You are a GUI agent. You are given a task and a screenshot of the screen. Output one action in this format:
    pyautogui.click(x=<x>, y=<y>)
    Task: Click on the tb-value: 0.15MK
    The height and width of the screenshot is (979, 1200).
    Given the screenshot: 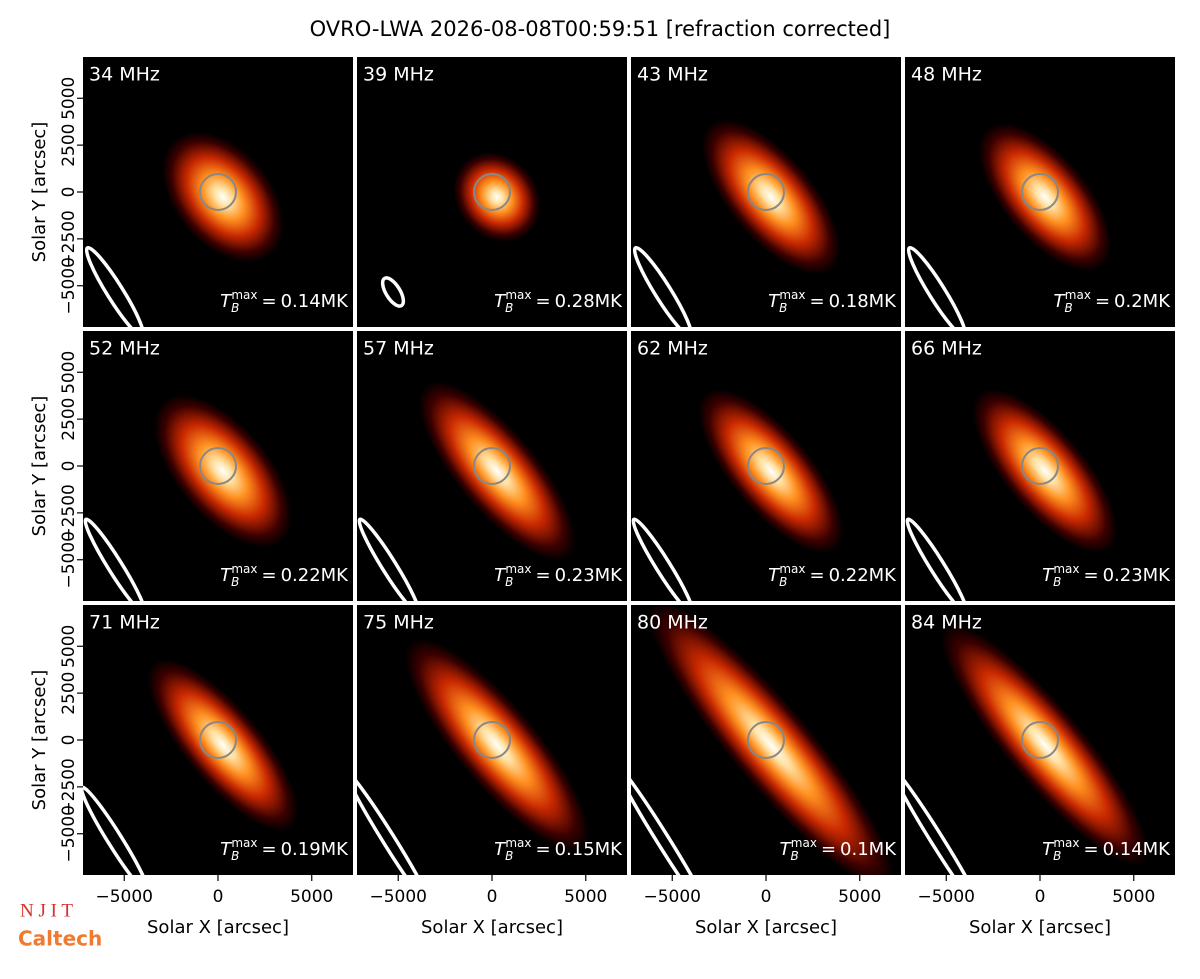 What is the action you would take?
    pyautogui.click(x=589, y=849)
    